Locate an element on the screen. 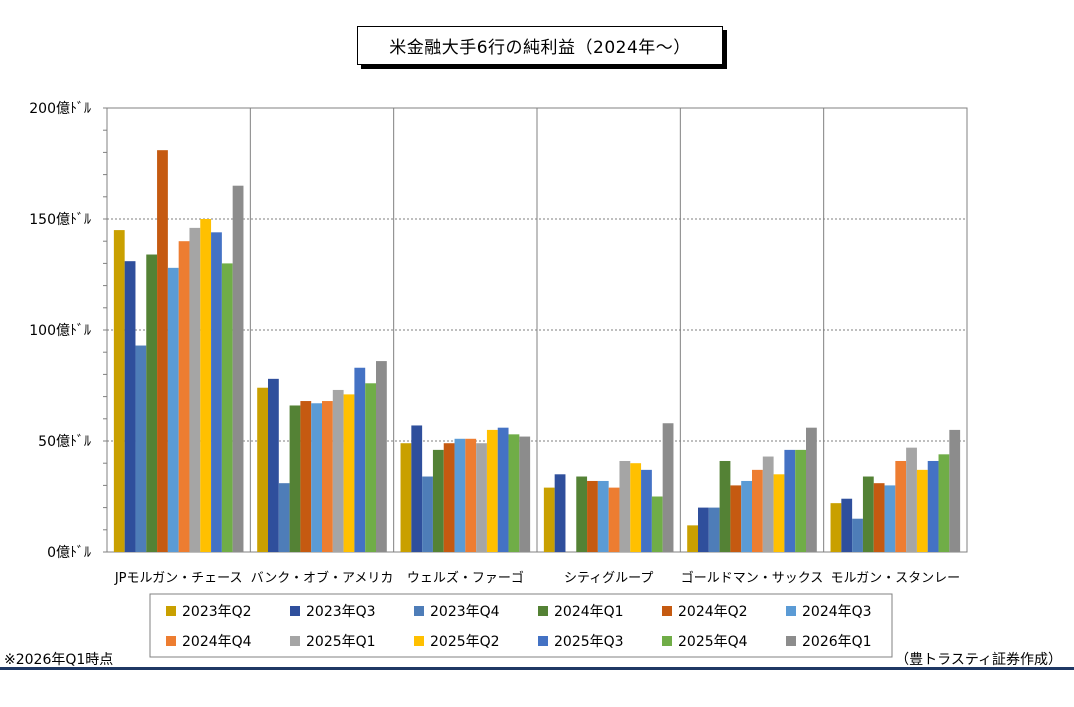 The height and width of the screenshot is (707, 1074). y-tick-label: 0億ﾄﾞﾙ is located at coordinates (69, 553).